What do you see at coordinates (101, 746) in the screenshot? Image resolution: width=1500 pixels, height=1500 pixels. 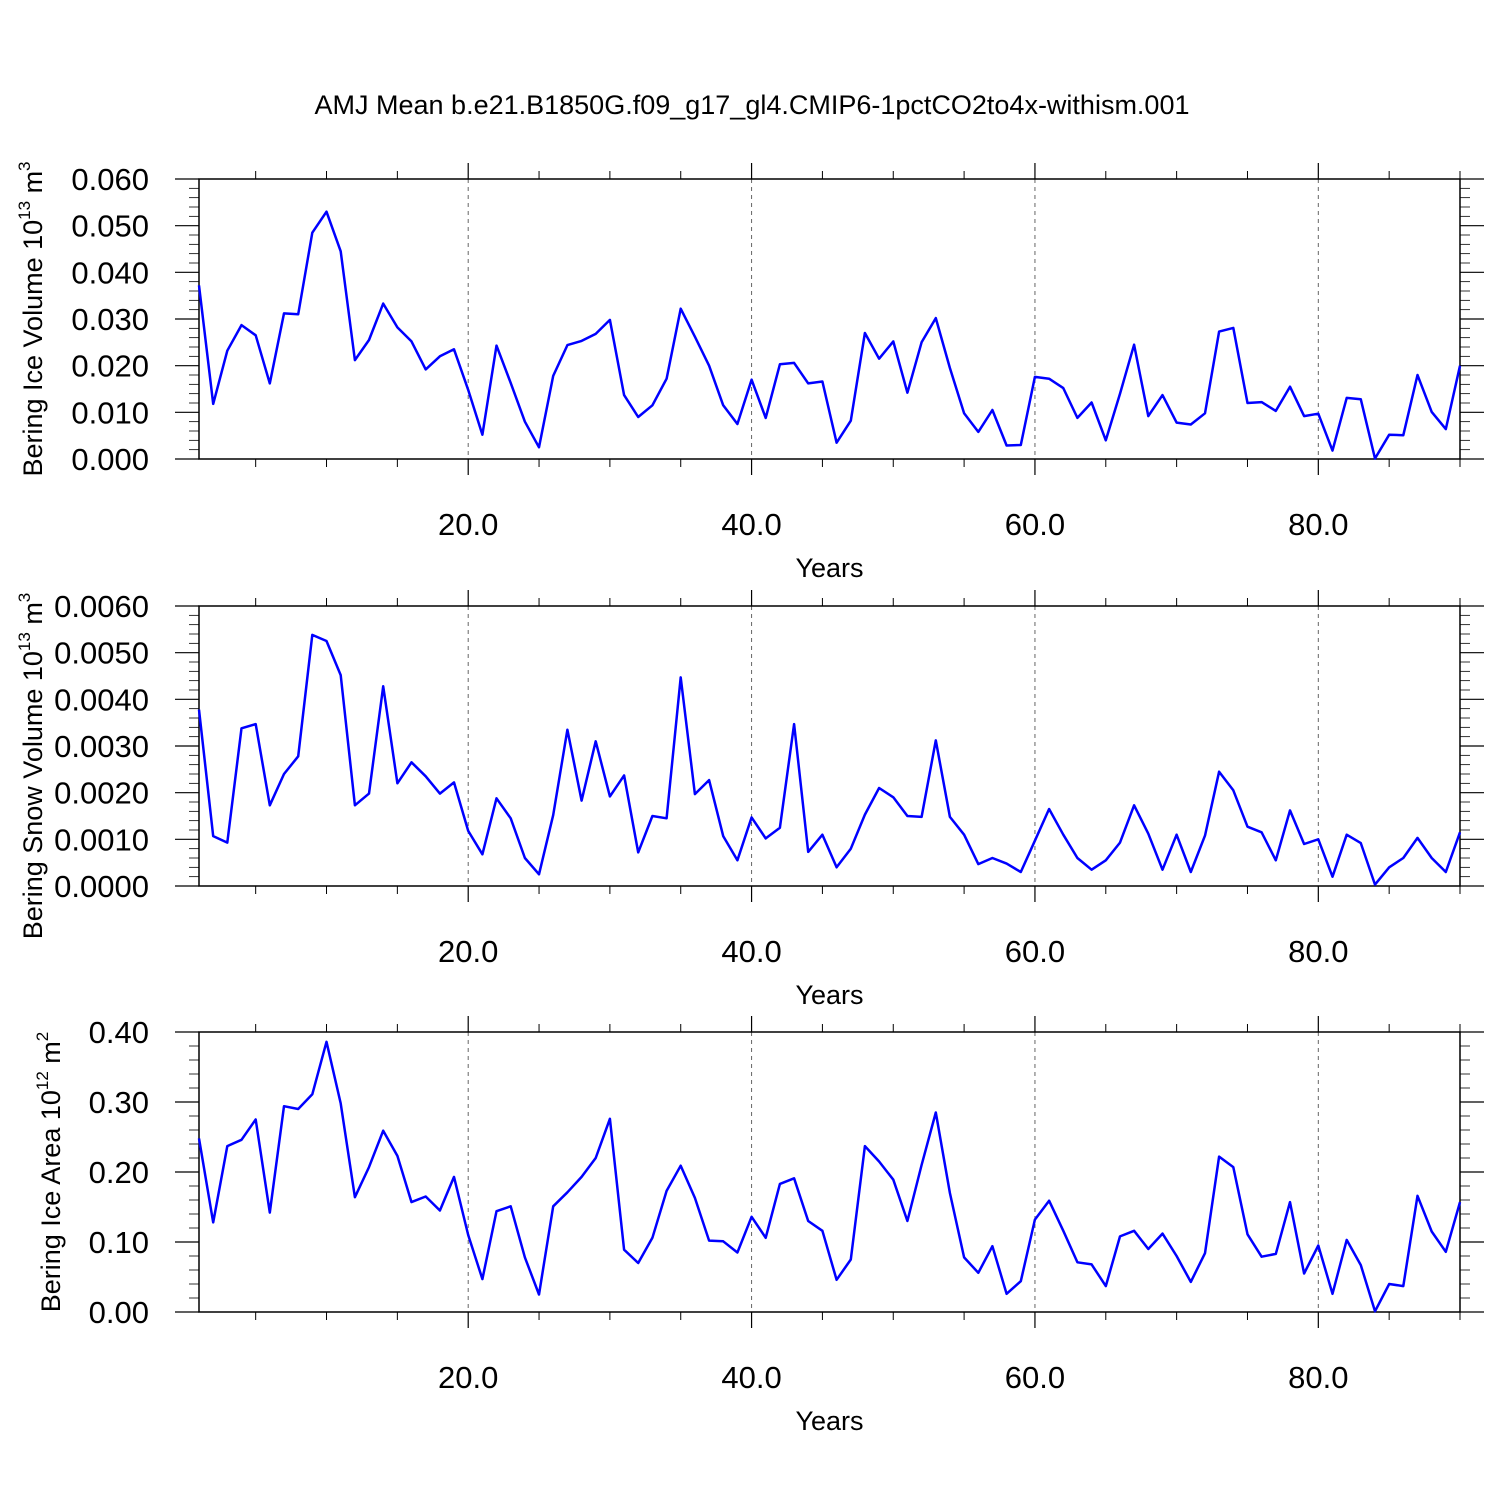 I see `y-tick-label: 0.0030` at bounding box center [101, 746].